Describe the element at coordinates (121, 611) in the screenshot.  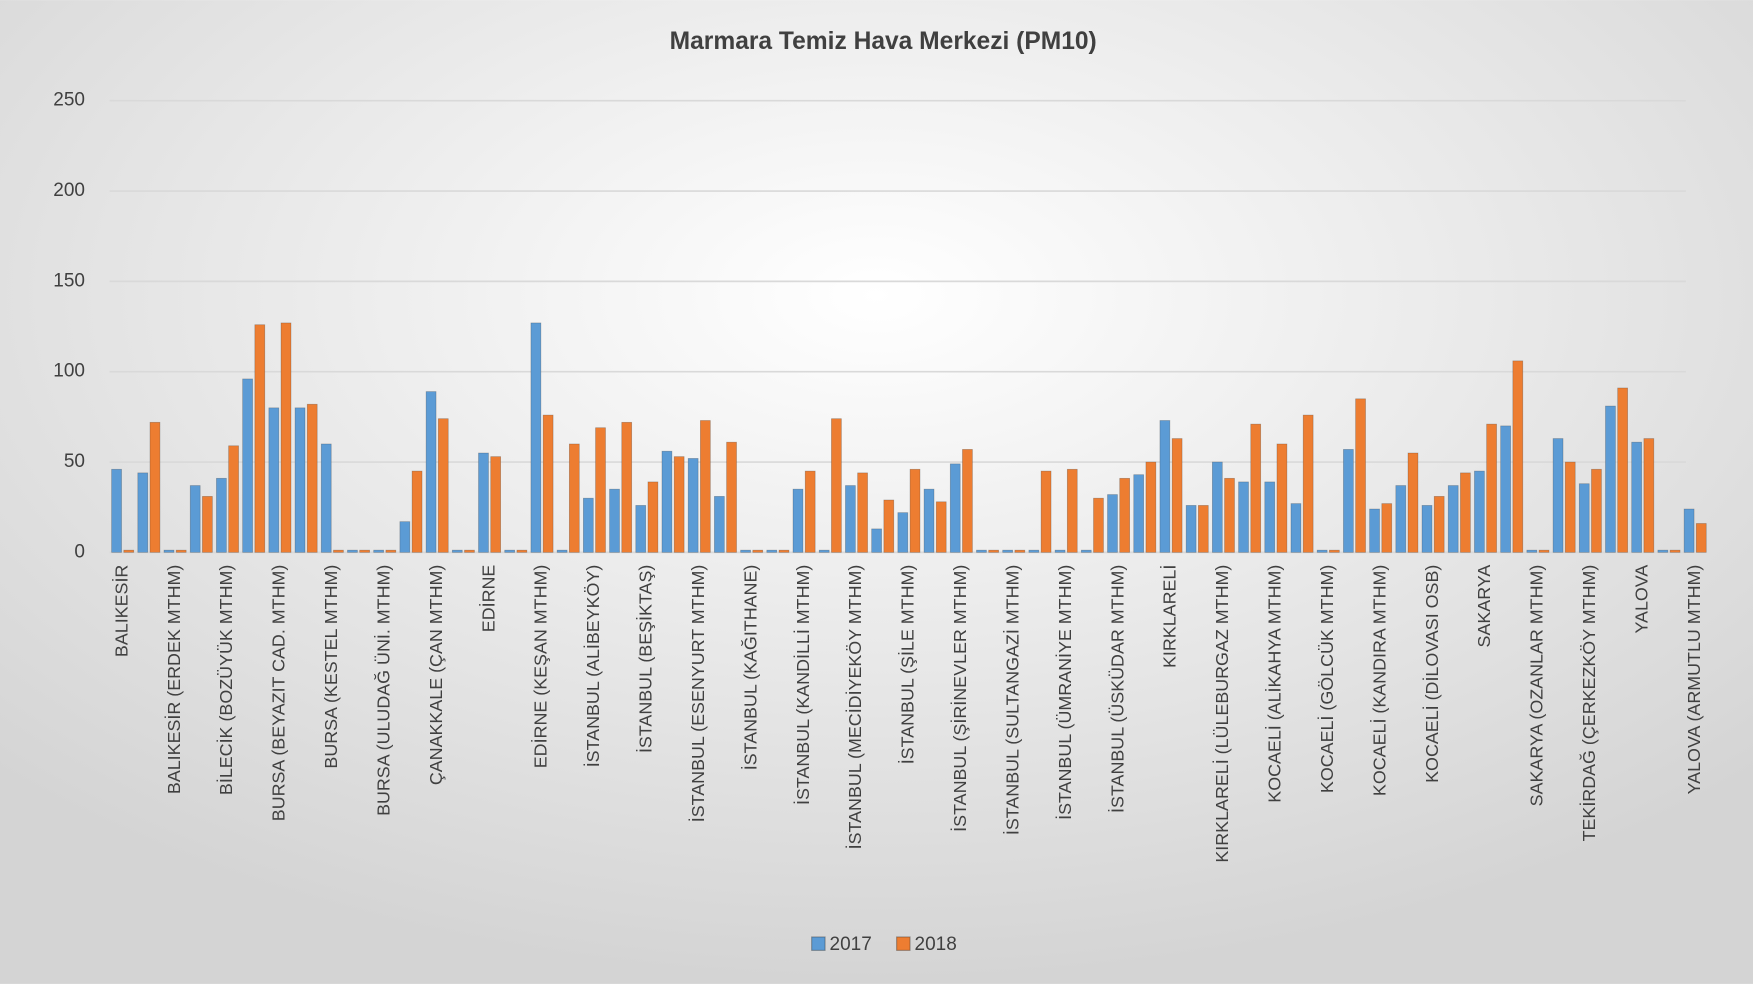
I see `x-tick-label: BALIKESİR` at that location.